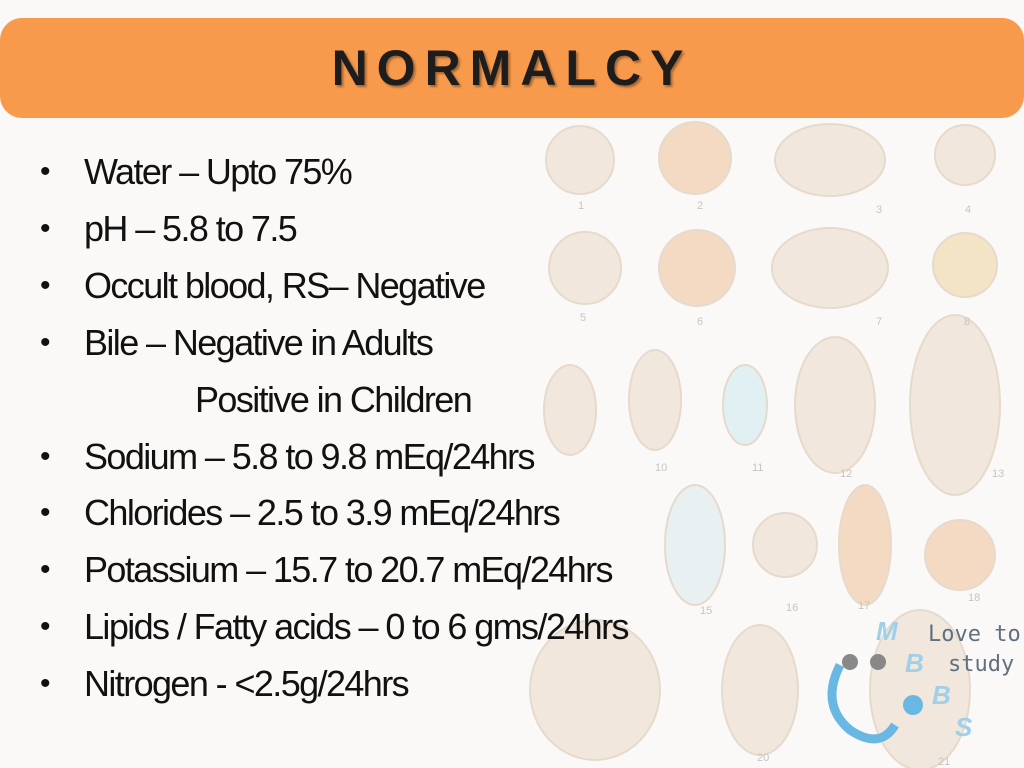  Describe the element at coordinates (218, 171) in the screenshot. I see `bullet-text: Water – Upto 75%` at that location.